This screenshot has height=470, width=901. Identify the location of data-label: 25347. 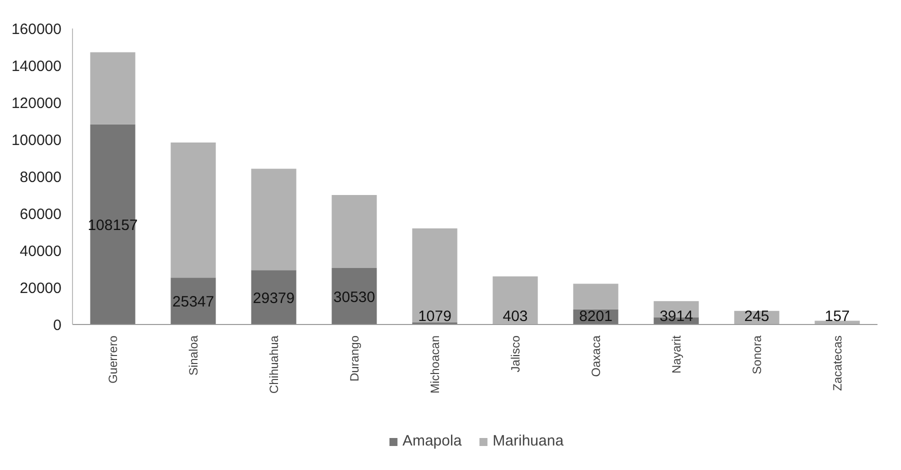
(193, 302).